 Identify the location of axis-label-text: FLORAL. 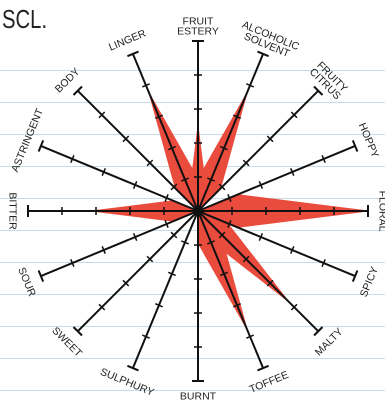
(381, 211).